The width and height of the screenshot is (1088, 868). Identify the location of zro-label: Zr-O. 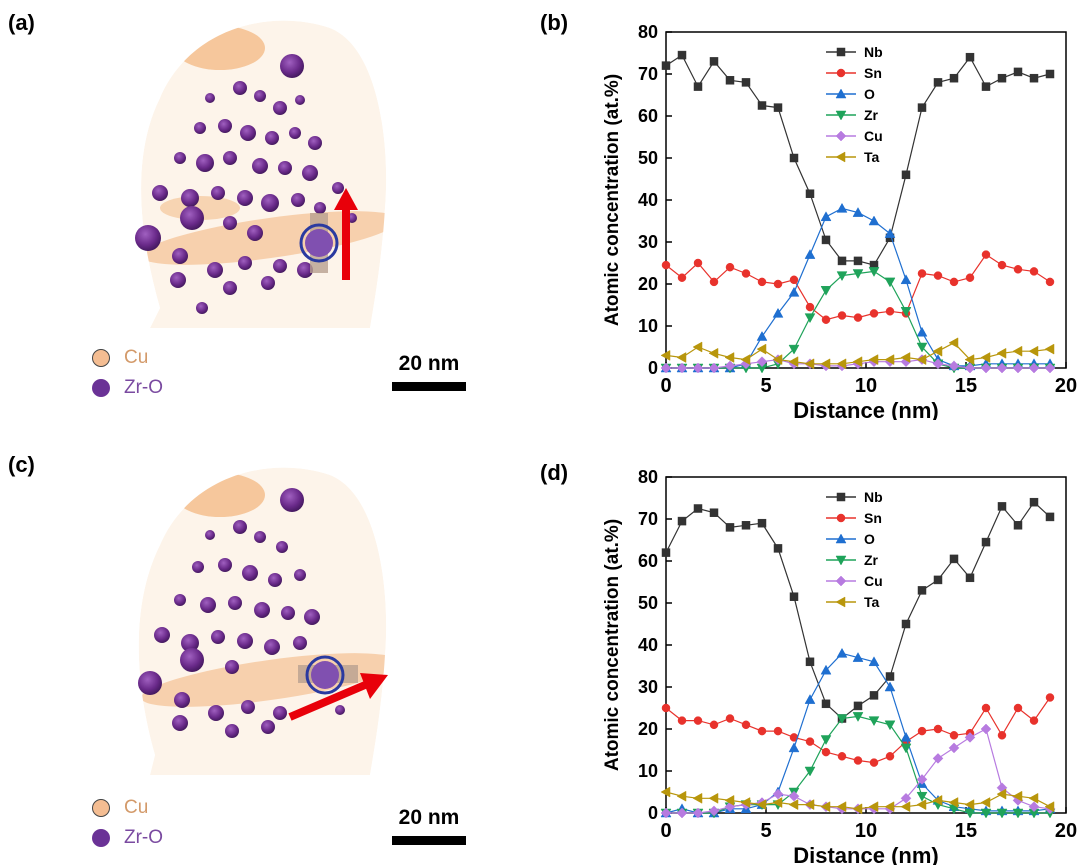
(144, 837).